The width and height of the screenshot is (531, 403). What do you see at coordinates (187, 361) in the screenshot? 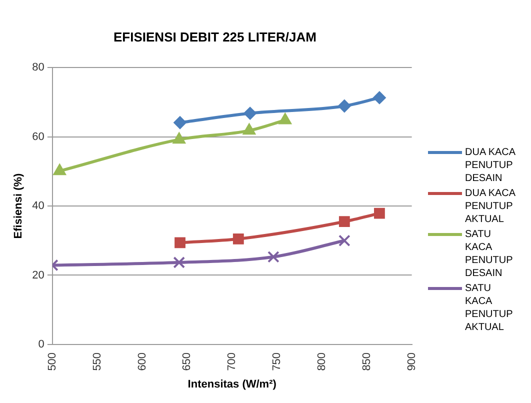
I see `x-tick-label: 650` at bounding box center [187, 361].